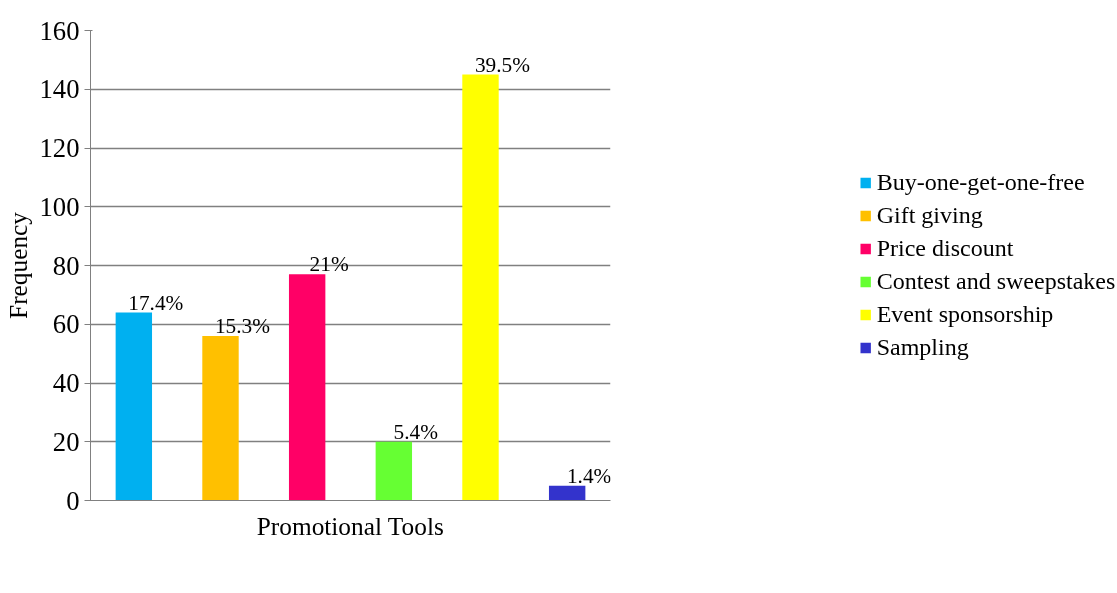 This screenshot has height=593, width=1117. Describe the element at coordinates (242, 326) in the screenshot. I see `annotation: 15.3%` at that location.